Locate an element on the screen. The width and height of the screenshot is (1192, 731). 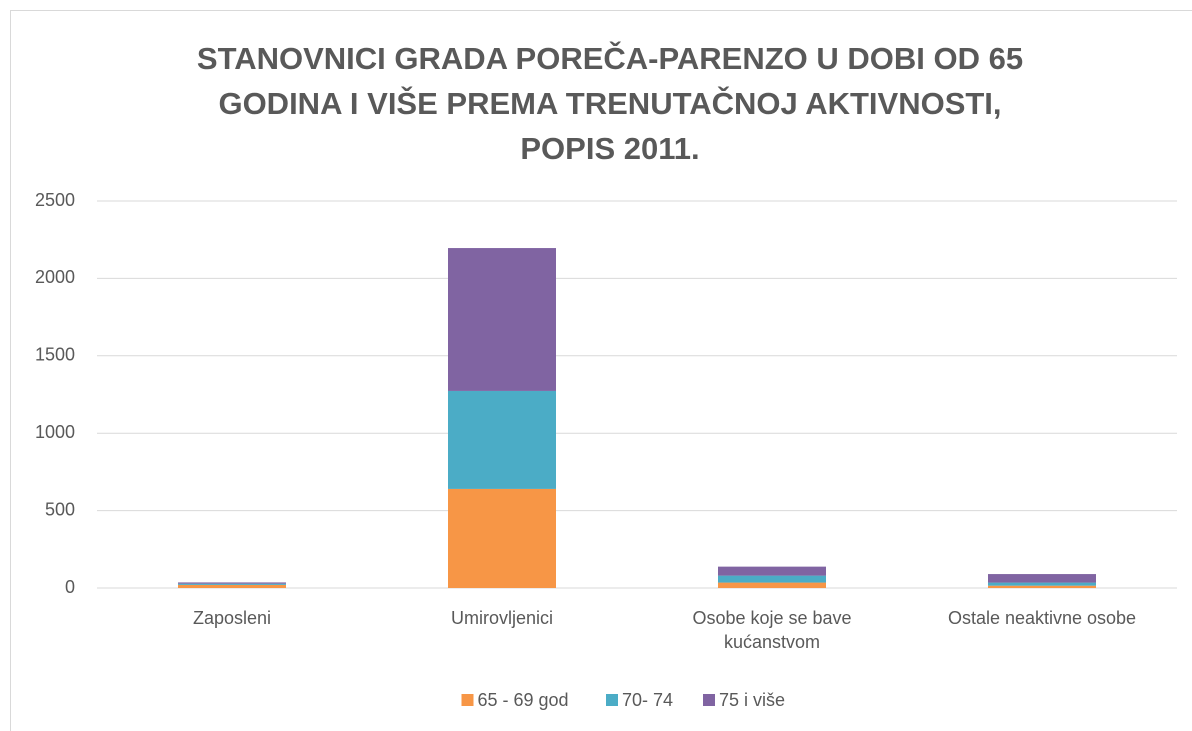
legend-label: 65 - 69 god is located at coordinates (523, 700).